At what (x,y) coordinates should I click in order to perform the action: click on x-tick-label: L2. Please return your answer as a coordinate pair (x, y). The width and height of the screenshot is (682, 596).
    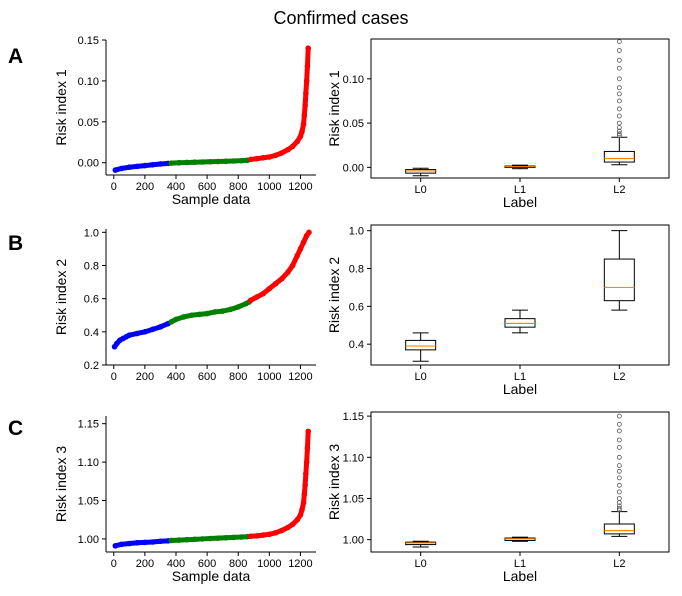
    Looking at the image, I should click on (619, 190).